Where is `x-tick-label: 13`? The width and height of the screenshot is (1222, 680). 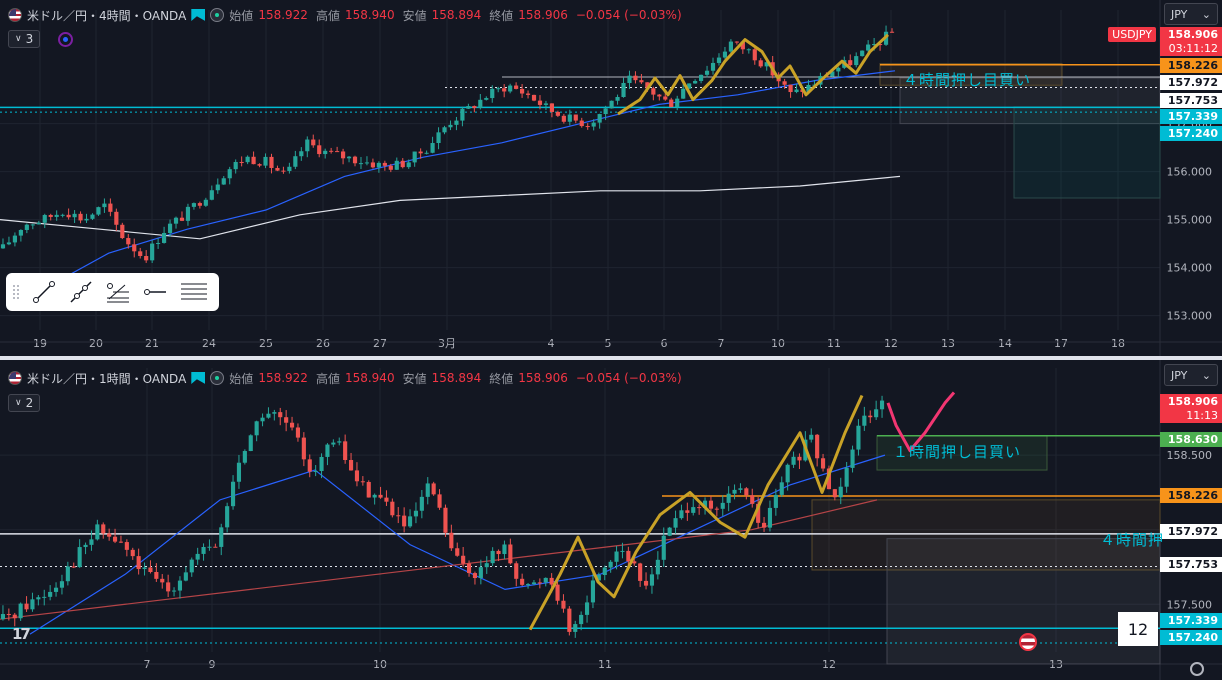
x-tick-label: 13 is located at coordinates (948, 343).